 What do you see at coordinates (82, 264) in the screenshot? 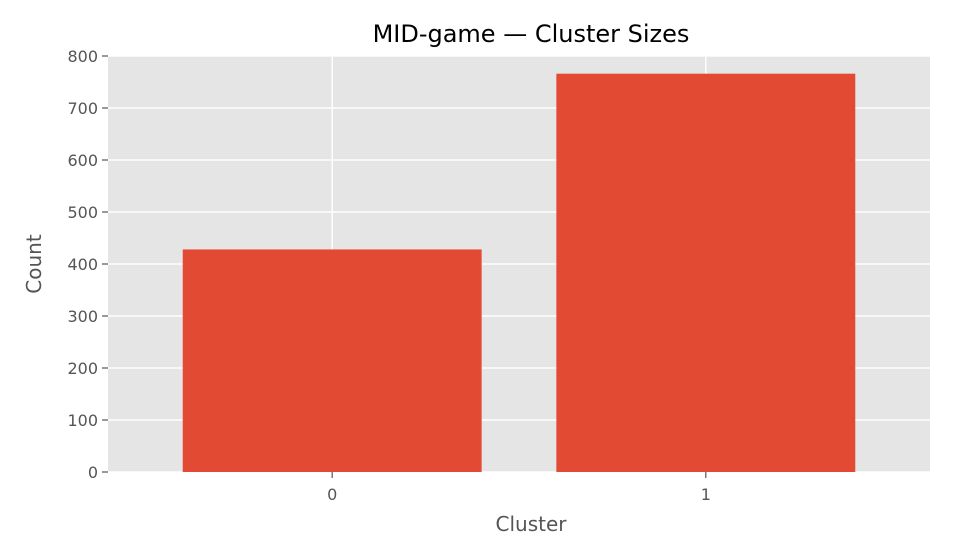
I see `y-tick-label: 400` at bounding box center [82, 264].